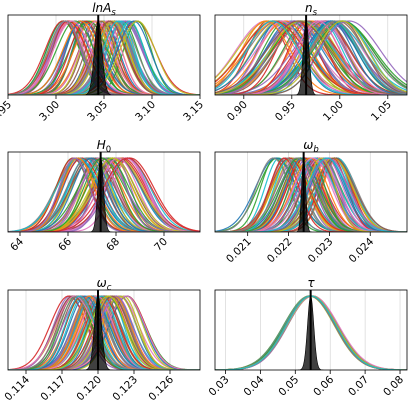 This screenshot has height=415, width=415. I want to click on x-tick-label: 1.00, so click(333, 111).